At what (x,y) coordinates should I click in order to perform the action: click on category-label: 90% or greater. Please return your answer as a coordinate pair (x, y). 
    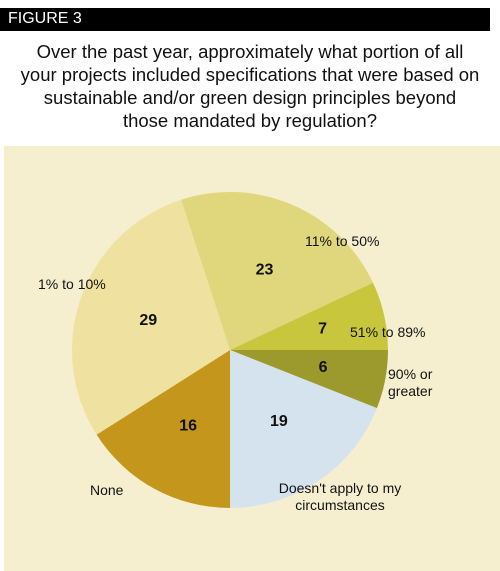
    Looking at the image, I should click on (410, 382).